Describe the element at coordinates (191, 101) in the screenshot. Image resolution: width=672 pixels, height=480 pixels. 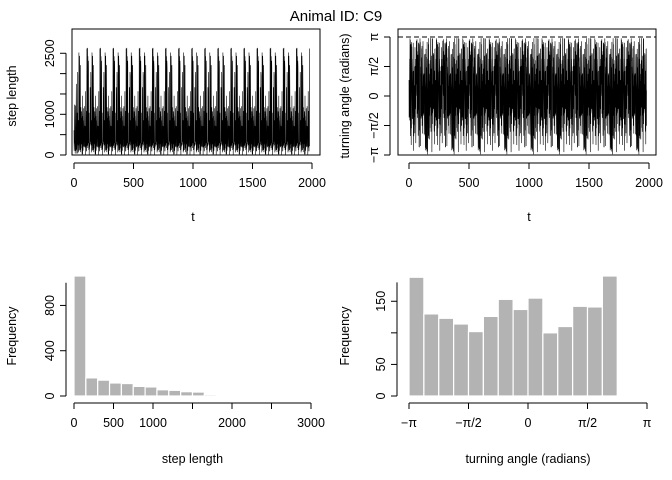
I see `step-length-series-line` at that location.